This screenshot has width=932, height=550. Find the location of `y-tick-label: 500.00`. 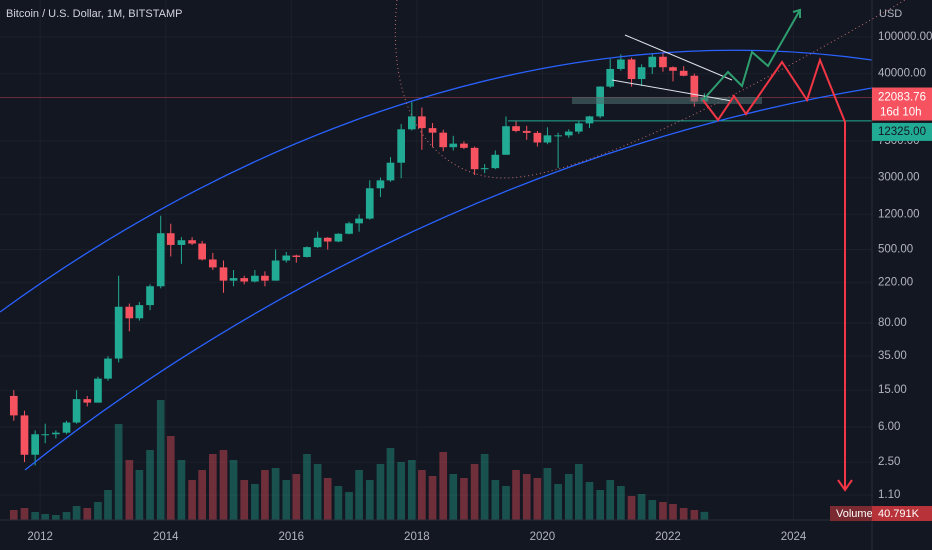

y-tick-label: 500.00 is located at coordinates (895, 250).